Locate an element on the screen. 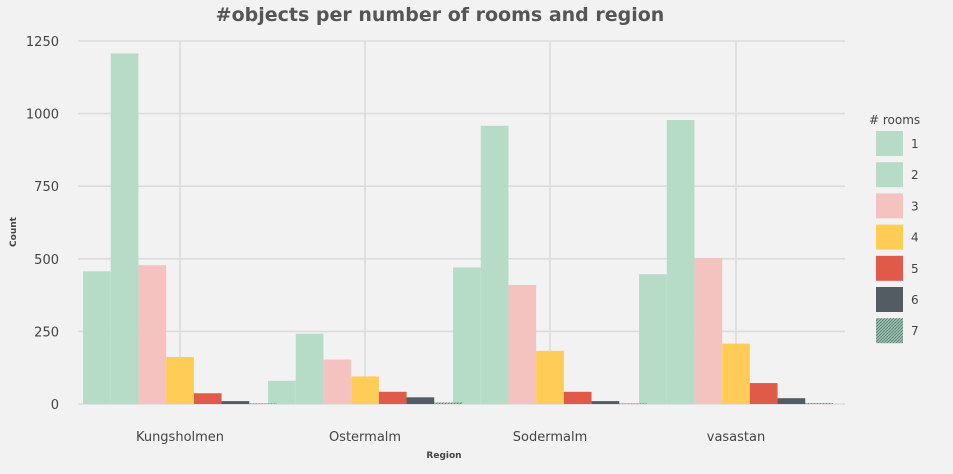  legend-label-7: 7 is located at coordinates (915, 331).